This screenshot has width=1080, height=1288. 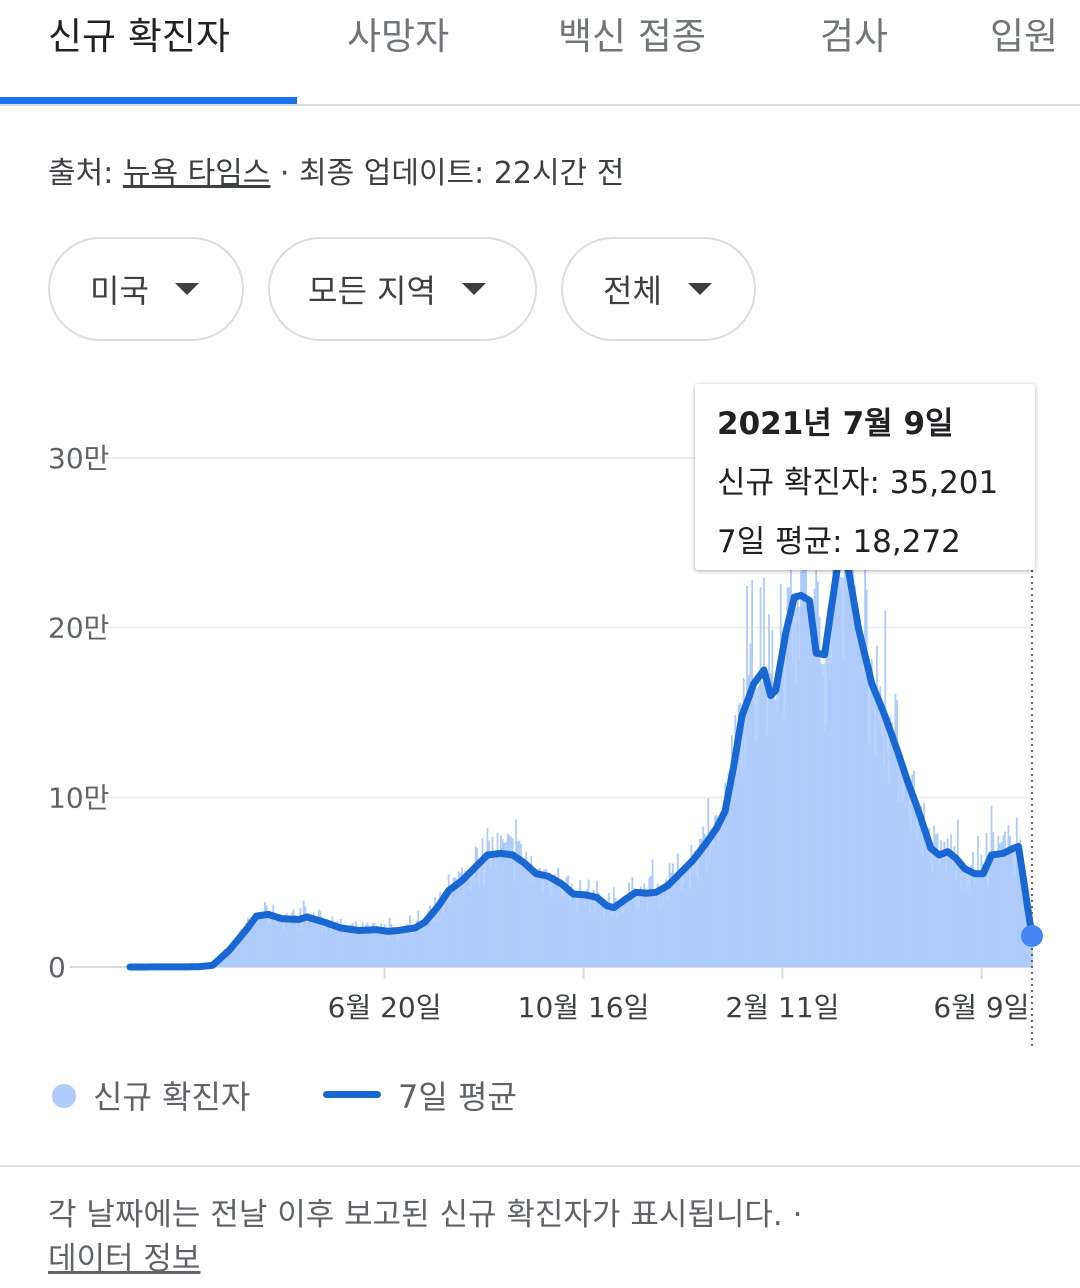 What do you see at coordinates (1032, 935) in the screenshot?
I see `hover-point-marker` at bounding box center [1032, 935].